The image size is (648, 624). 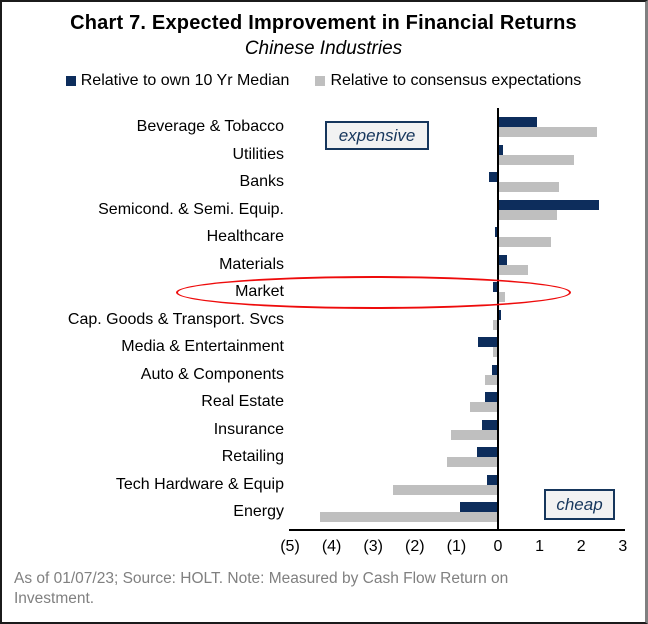 I want to click on category-label-utilities: Utilities, so click(x=258, y=154).